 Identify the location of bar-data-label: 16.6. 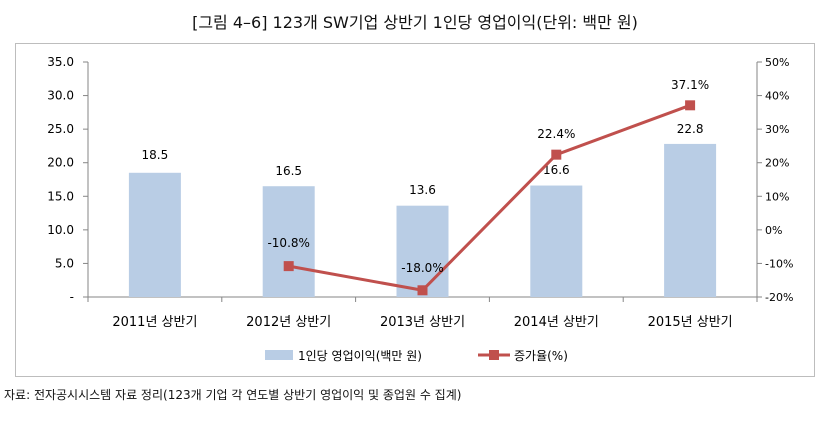
(556, 170).